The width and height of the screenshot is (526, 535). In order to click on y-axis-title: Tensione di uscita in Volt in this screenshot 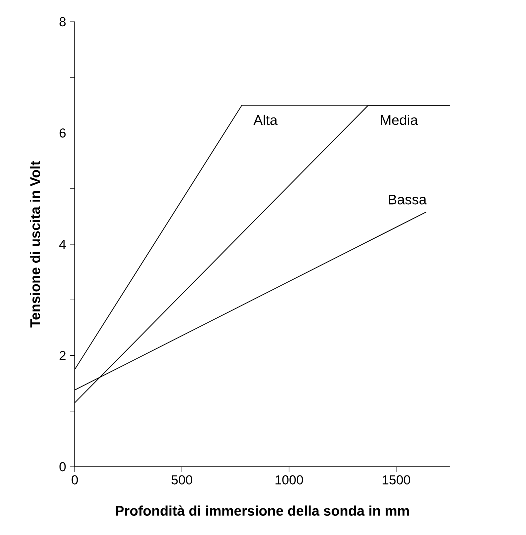, I will do `click(35, 244)`.